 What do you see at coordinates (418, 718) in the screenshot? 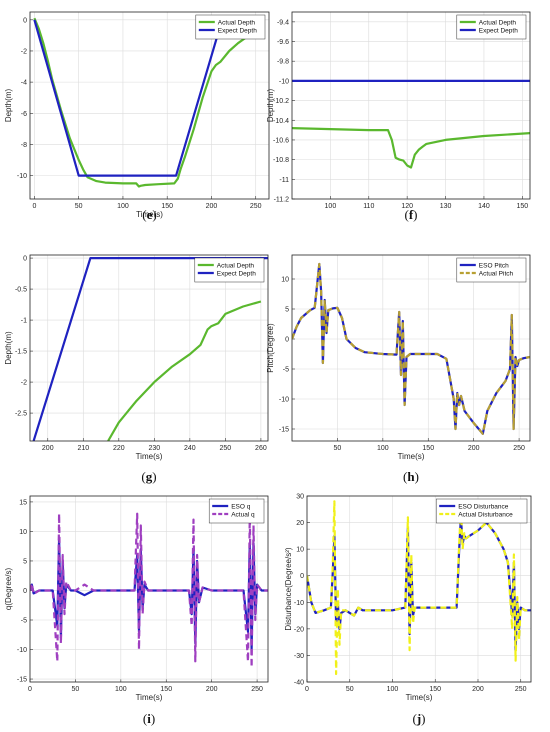
I see `panel-caption: (j)` at bounding box center [418, 718].